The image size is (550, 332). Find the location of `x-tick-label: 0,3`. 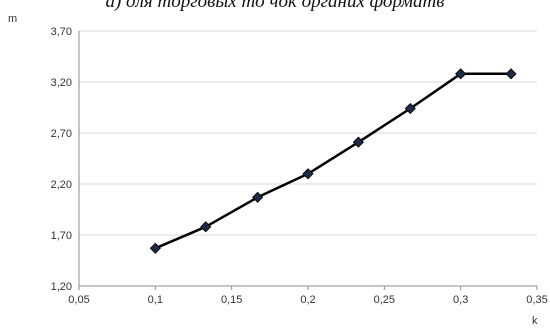

x-tick-label: 0,3 is located at coordinates (460, 300).